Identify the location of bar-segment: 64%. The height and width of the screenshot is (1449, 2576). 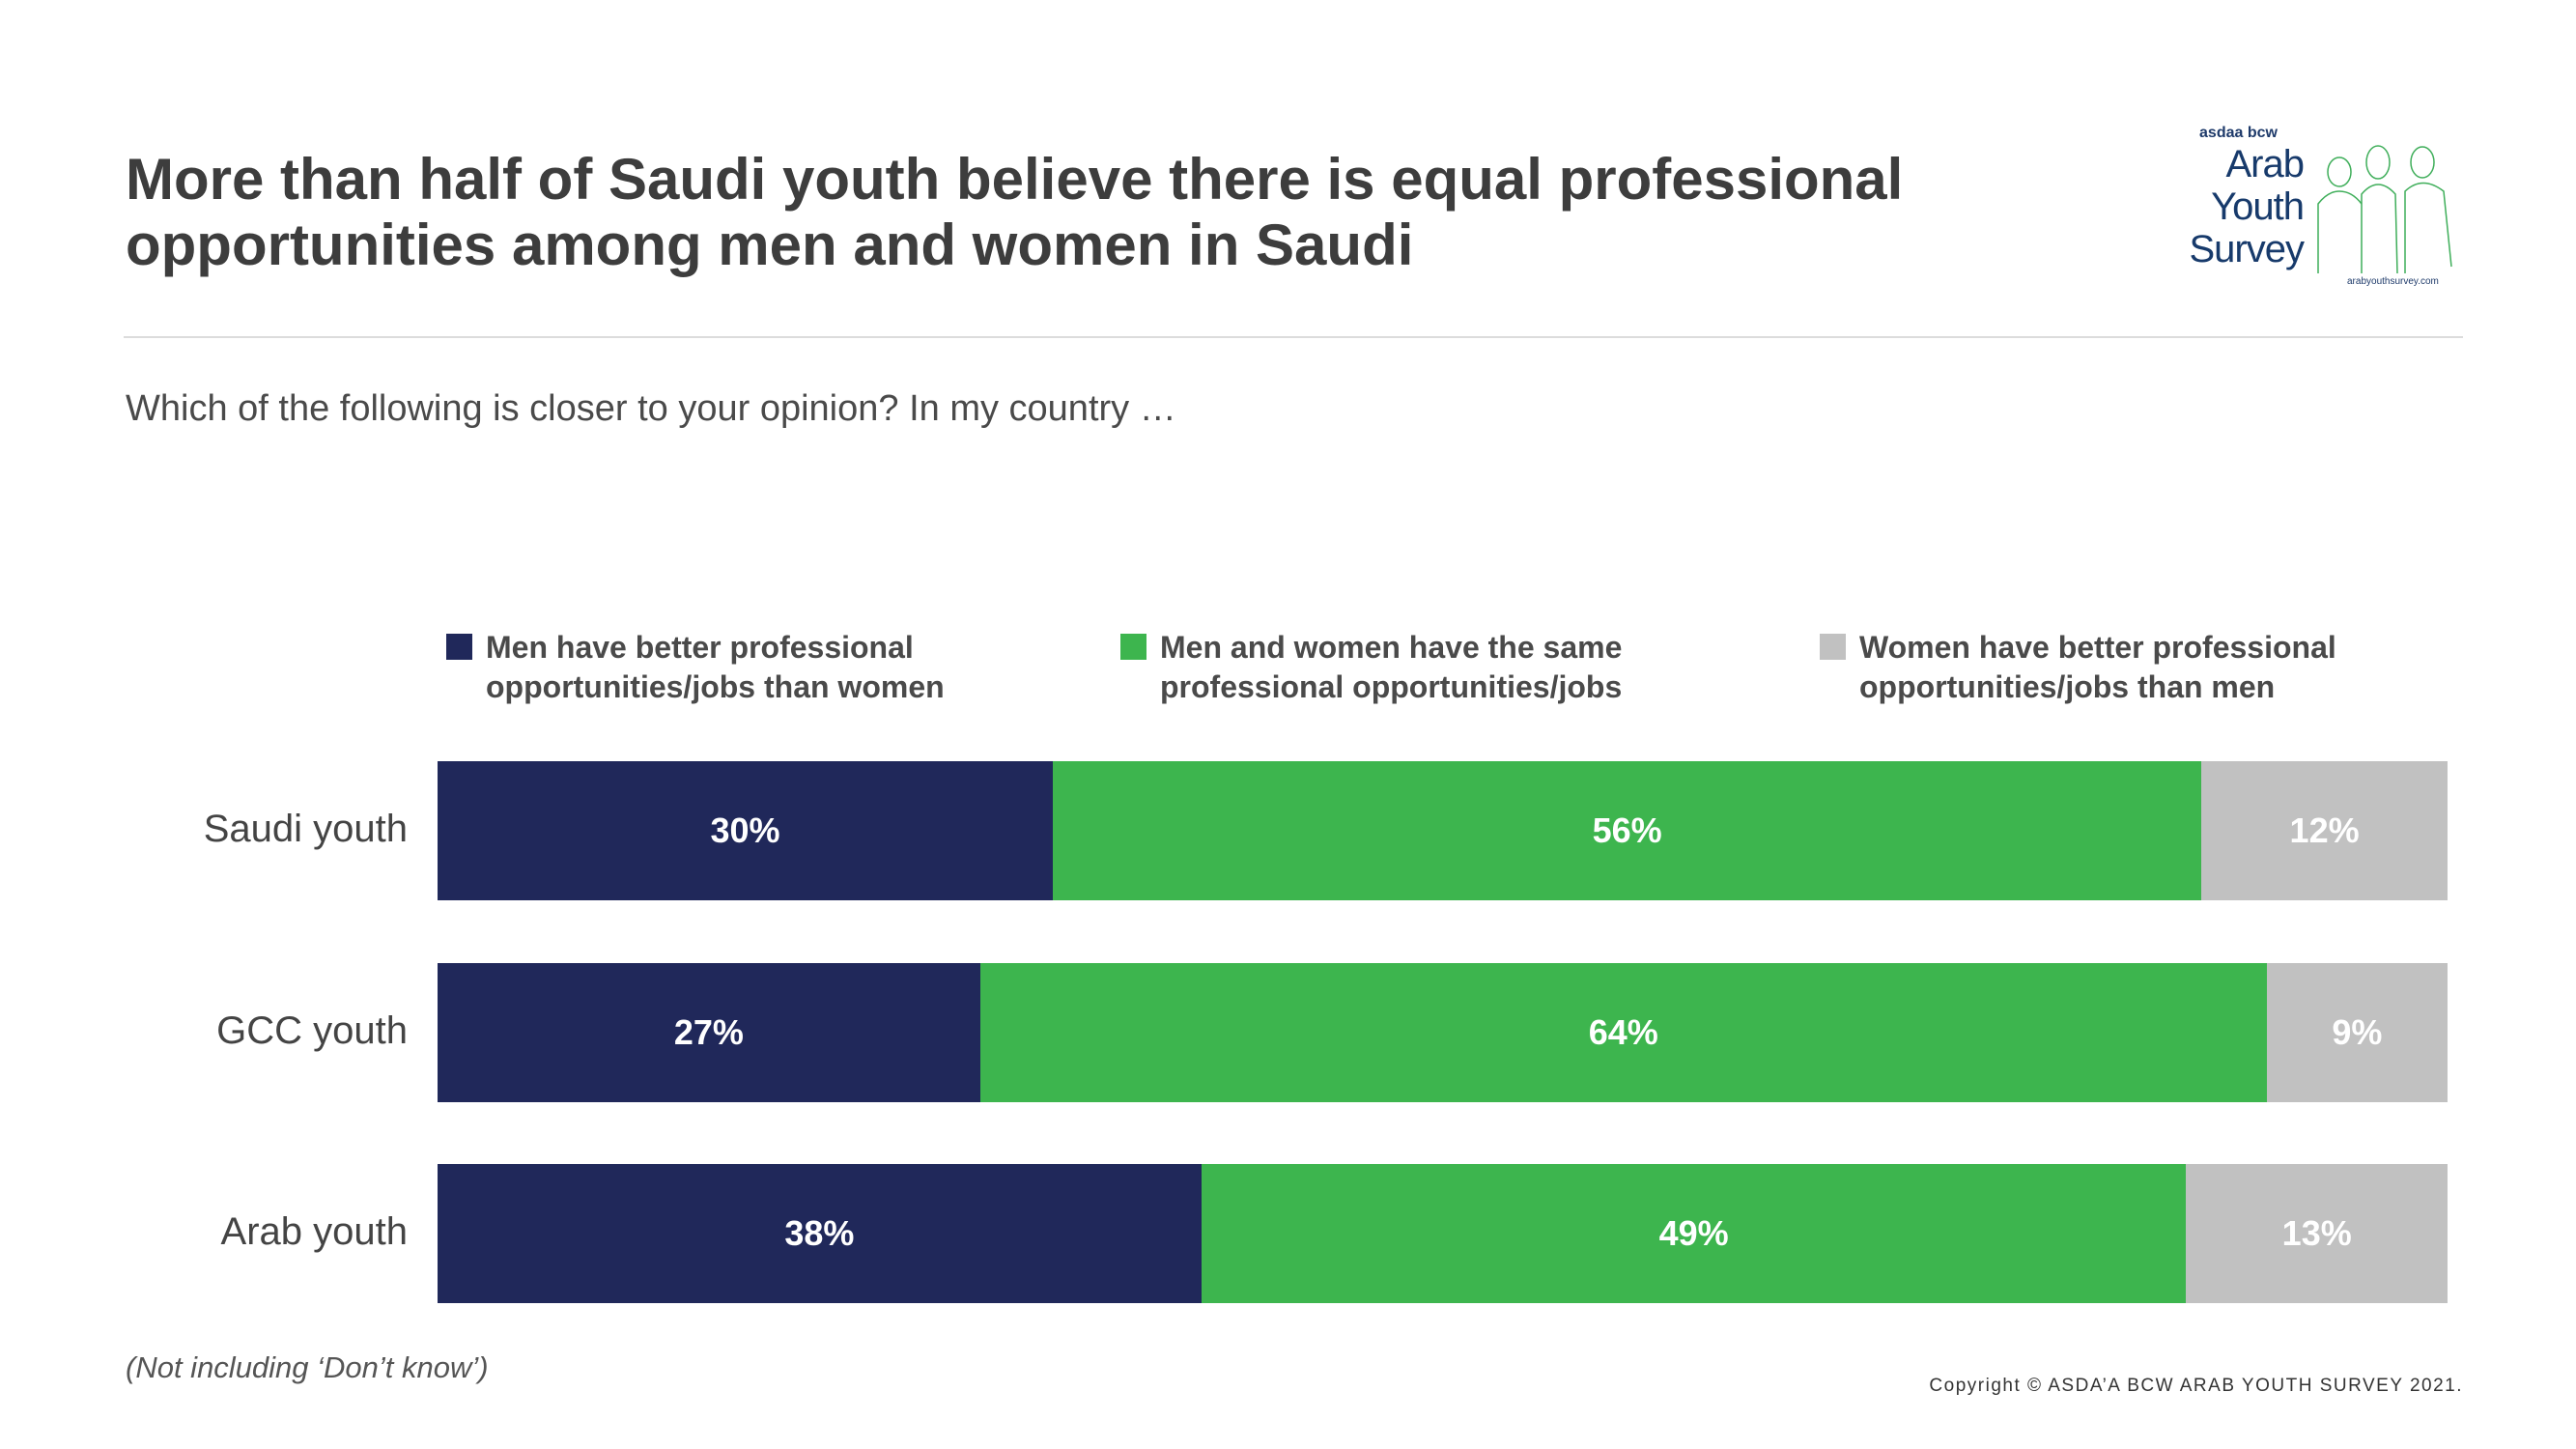
(1623, 1032).